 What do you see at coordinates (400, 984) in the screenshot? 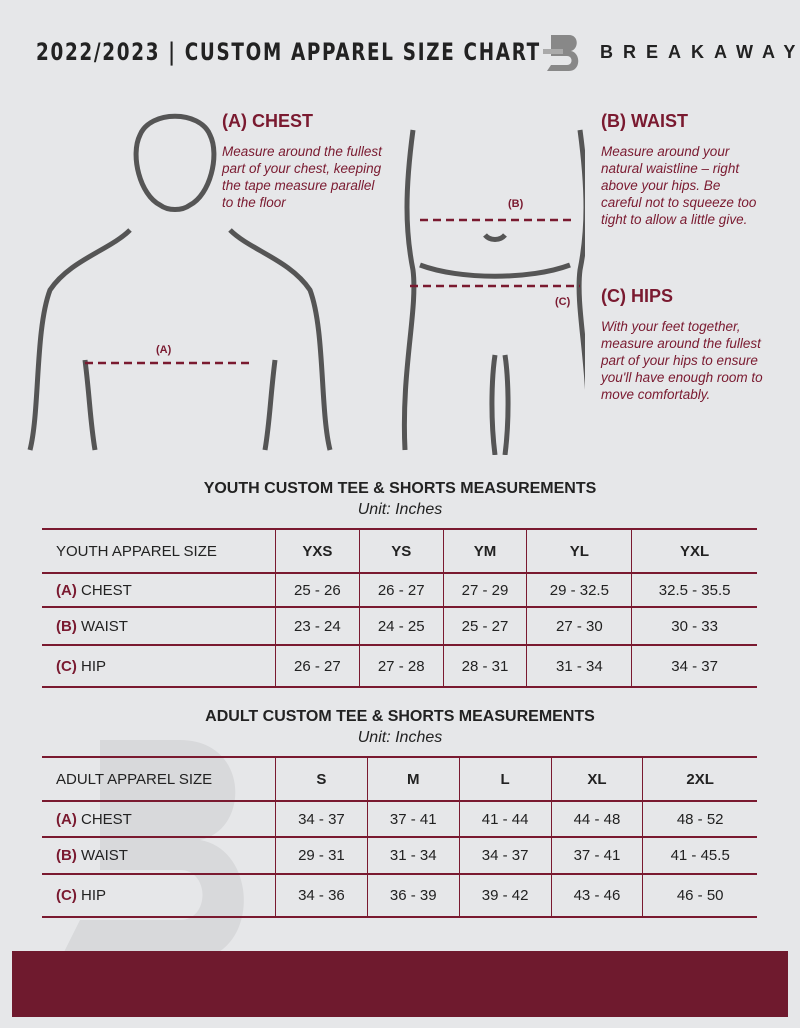
I see `footer-bar` at bounding box center [400, 984].